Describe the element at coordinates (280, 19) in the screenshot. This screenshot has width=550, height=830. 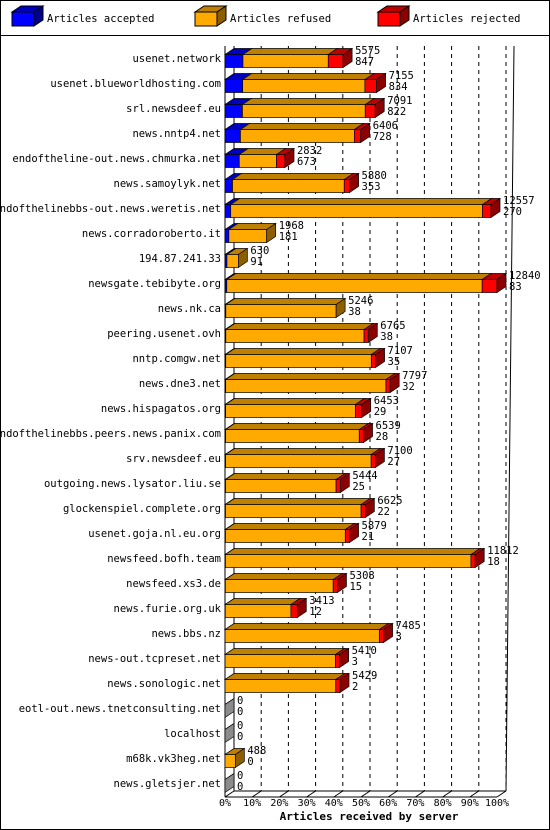
I see `legend-label: Articles refused` at that location.